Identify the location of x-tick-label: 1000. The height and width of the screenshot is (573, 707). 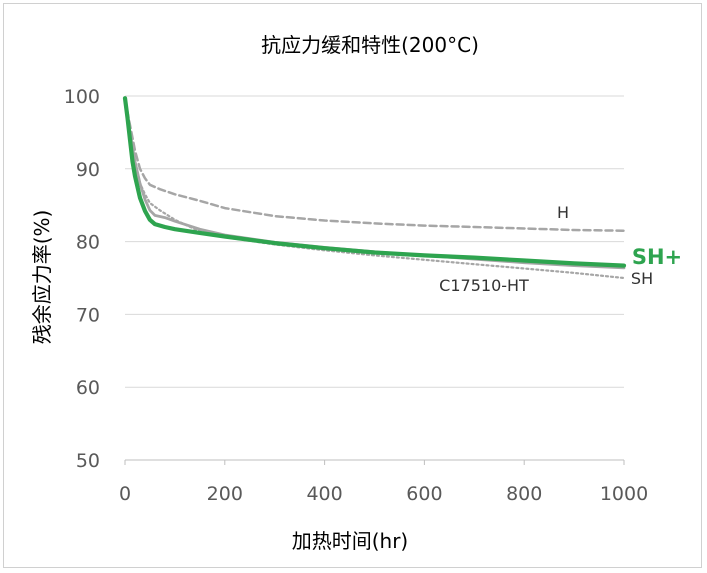
(624, 494).